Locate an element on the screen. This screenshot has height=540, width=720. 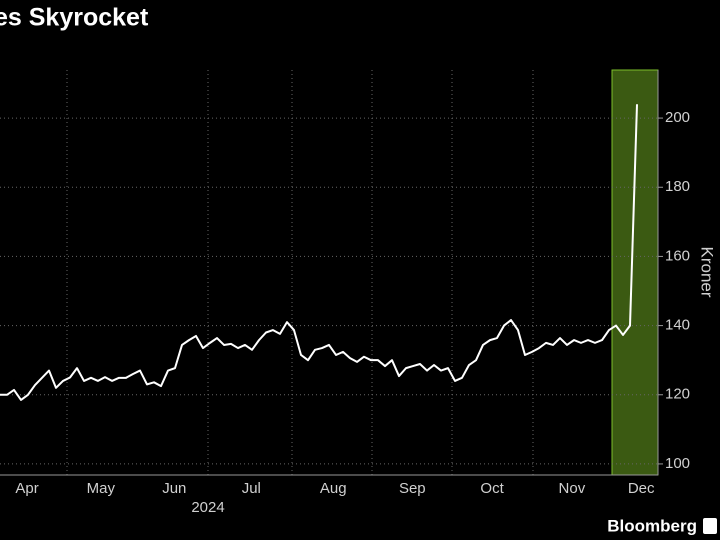
source-logo: Bloomberg is located at coordinates (652, 525).